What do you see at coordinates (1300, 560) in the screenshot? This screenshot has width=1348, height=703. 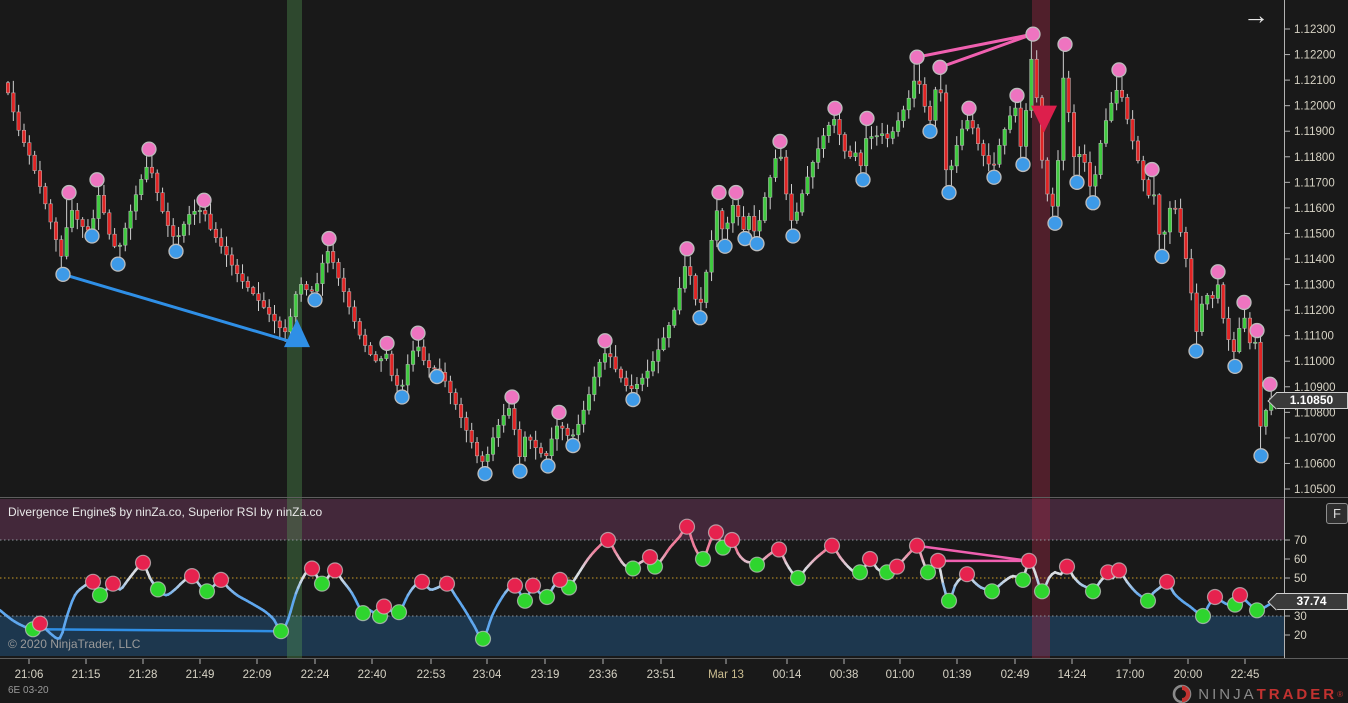 I see `rsi-axis-label: 60` at bounding box center [1300, 560].